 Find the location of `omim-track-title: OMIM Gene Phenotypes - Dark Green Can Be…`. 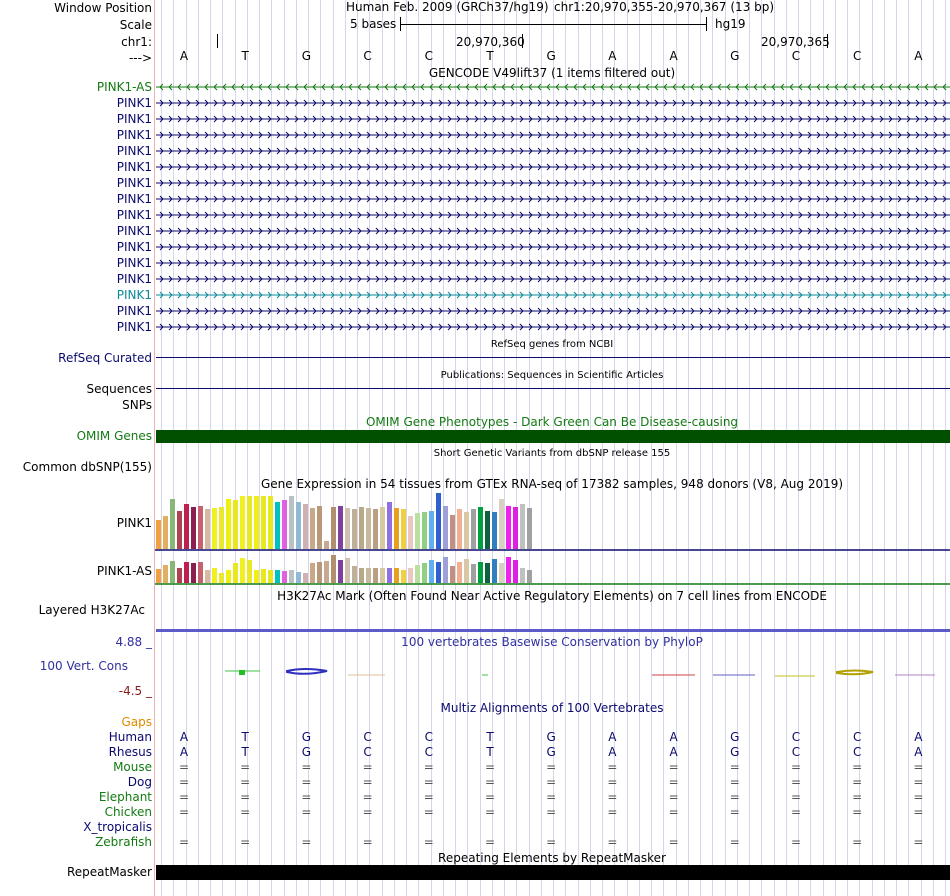

omim-track-title: OMIM Gene Phenotypes - Dark Green Can Be… is located at coordinates (552, 422).